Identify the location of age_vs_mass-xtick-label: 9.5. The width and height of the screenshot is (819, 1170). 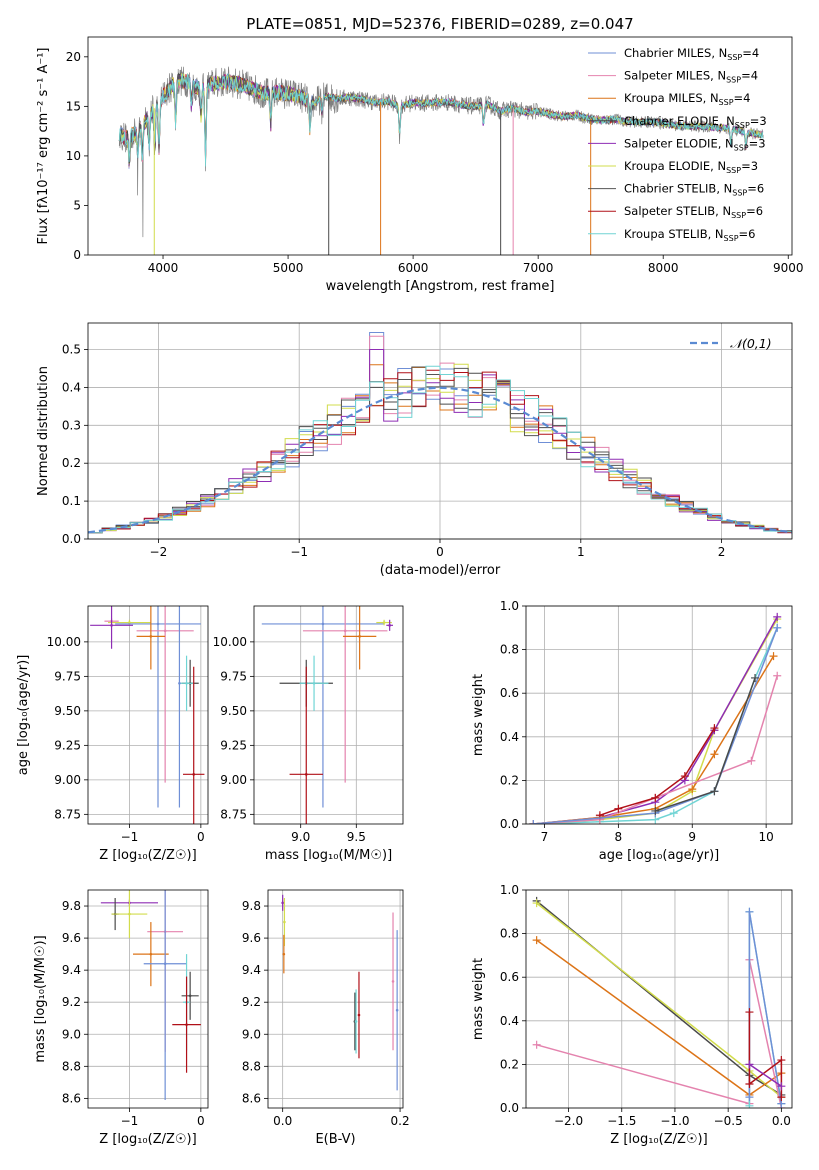
(356, 837).